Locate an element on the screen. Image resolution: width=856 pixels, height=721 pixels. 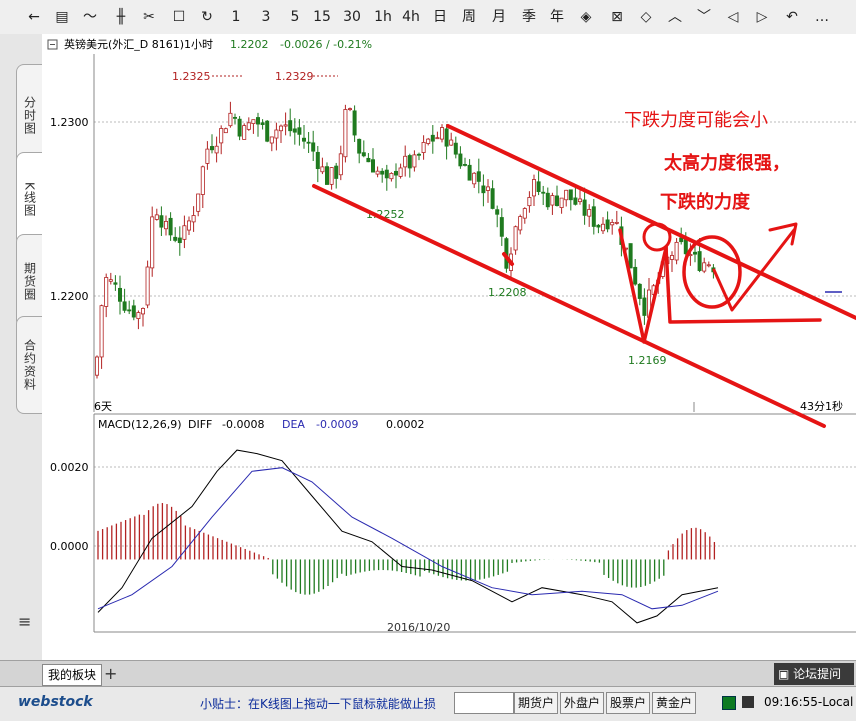
line-chart-icon: 〜 is located at coordinates (90, 17).